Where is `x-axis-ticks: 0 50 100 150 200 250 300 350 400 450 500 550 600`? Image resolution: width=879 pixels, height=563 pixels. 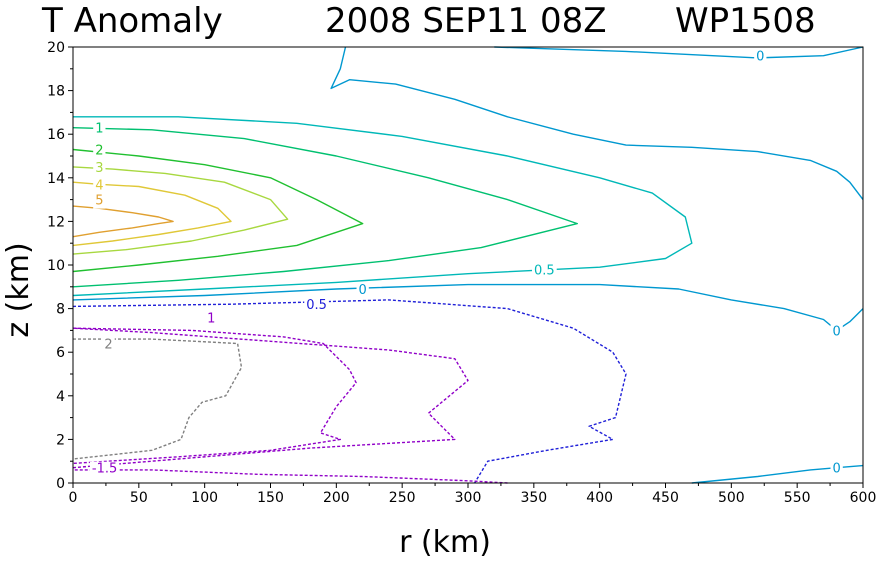 x-axis-ticks: 0 50 100 150 200 250 300 350 400 450 500 550 600 is located at coordinates (473, 494).